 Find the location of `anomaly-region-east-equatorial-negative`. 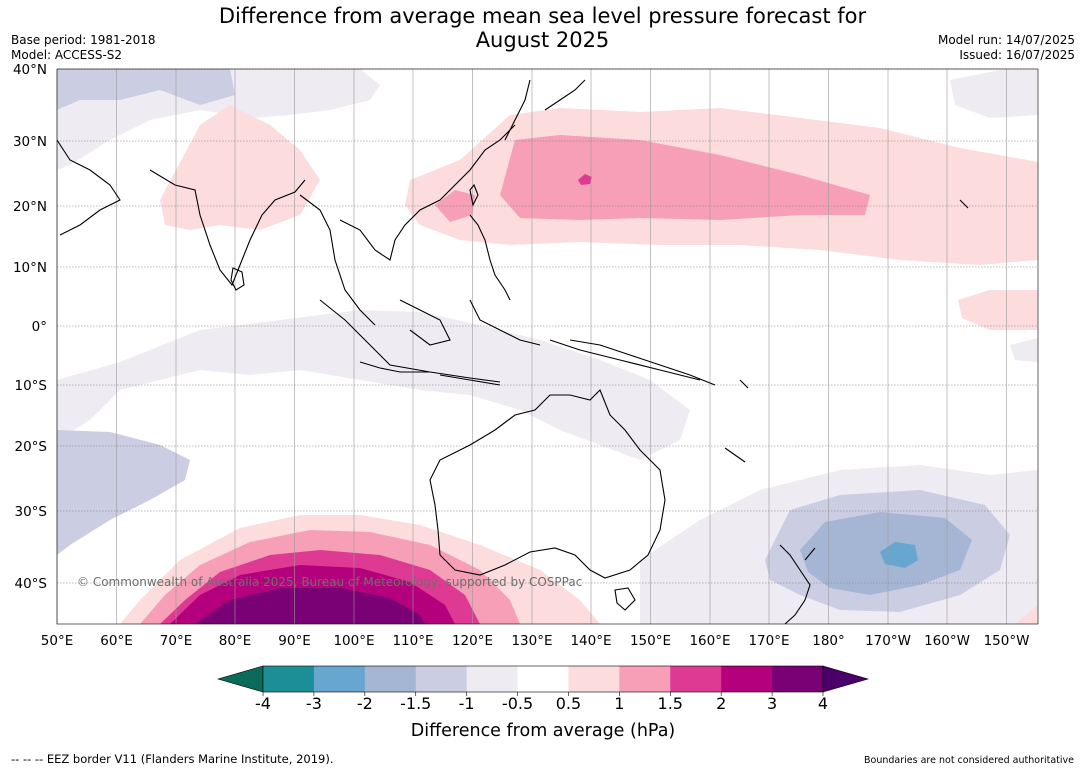

anomaly-region-east-equatorial-negative is located at coordinates (1024, 350).